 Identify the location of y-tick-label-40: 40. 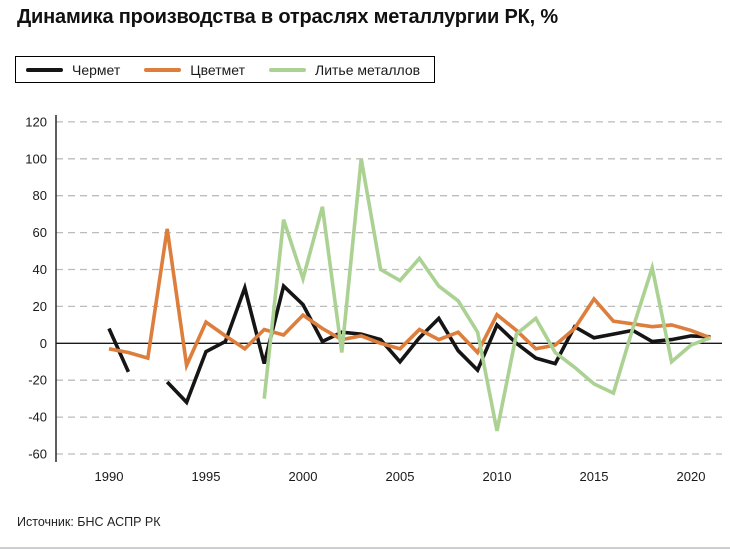
(40, 269).